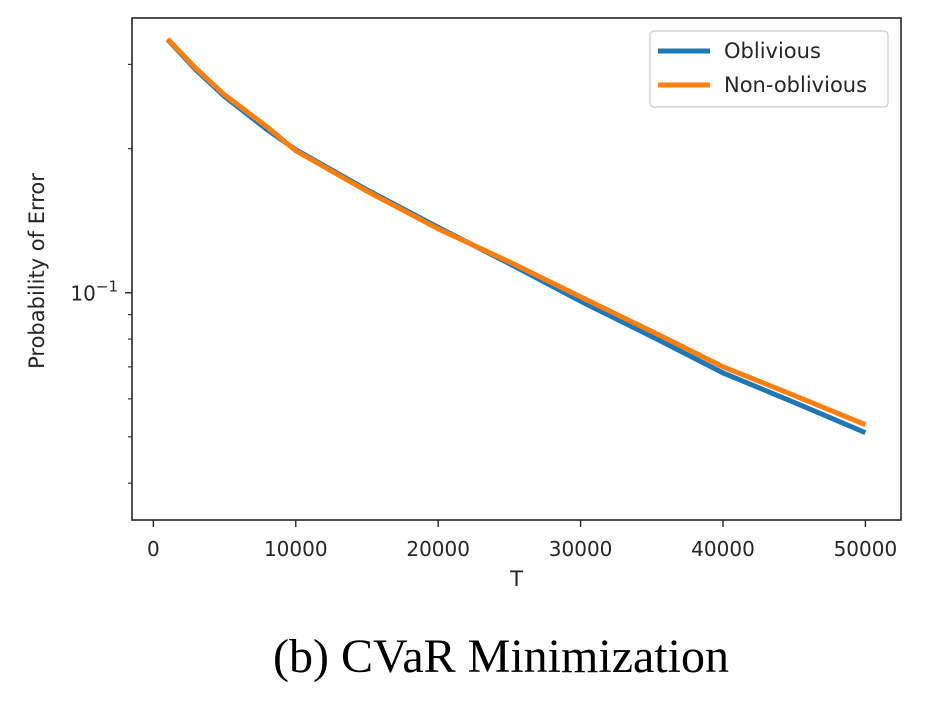  I want to click on y-tick-label: 10−1, so click(94, 292).